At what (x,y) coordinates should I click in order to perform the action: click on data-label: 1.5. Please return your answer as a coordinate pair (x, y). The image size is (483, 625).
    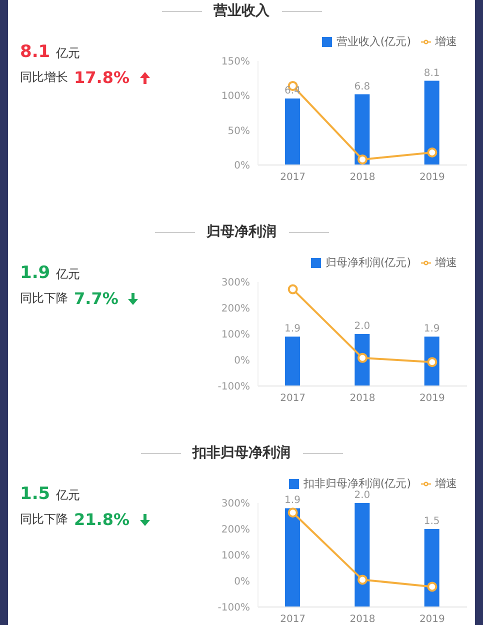
    Looking at the image, I should click on (432, 521).